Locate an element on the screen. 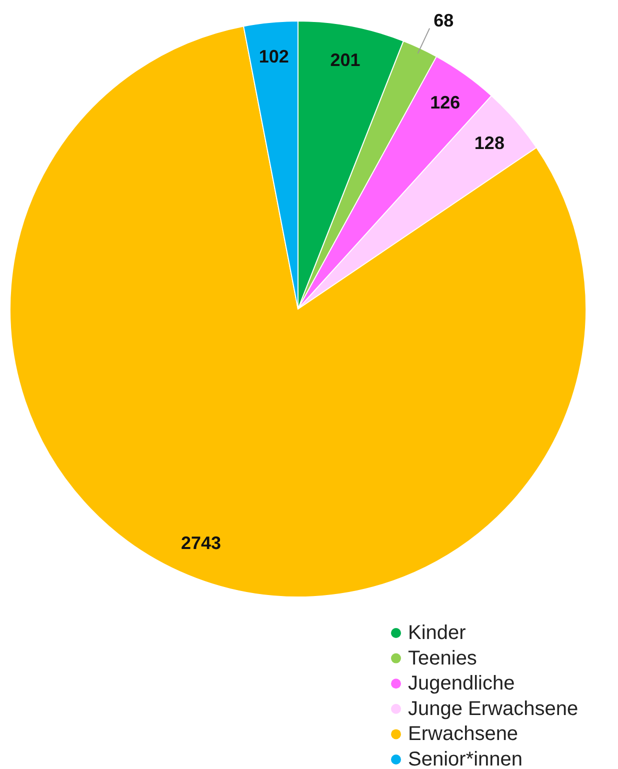 This screenshot has height=769, width=618. data-label: 2743 is located at coordinates (201, 543).